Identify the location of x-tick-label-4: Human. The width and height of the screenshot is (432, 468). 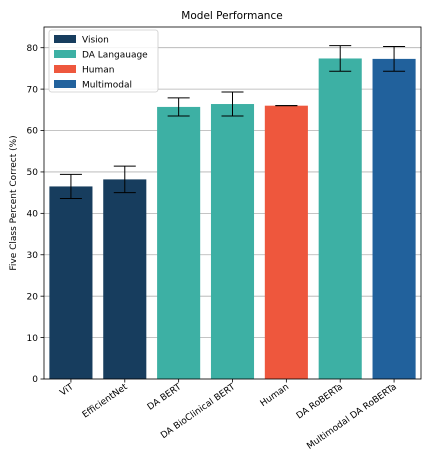
(275, 395).